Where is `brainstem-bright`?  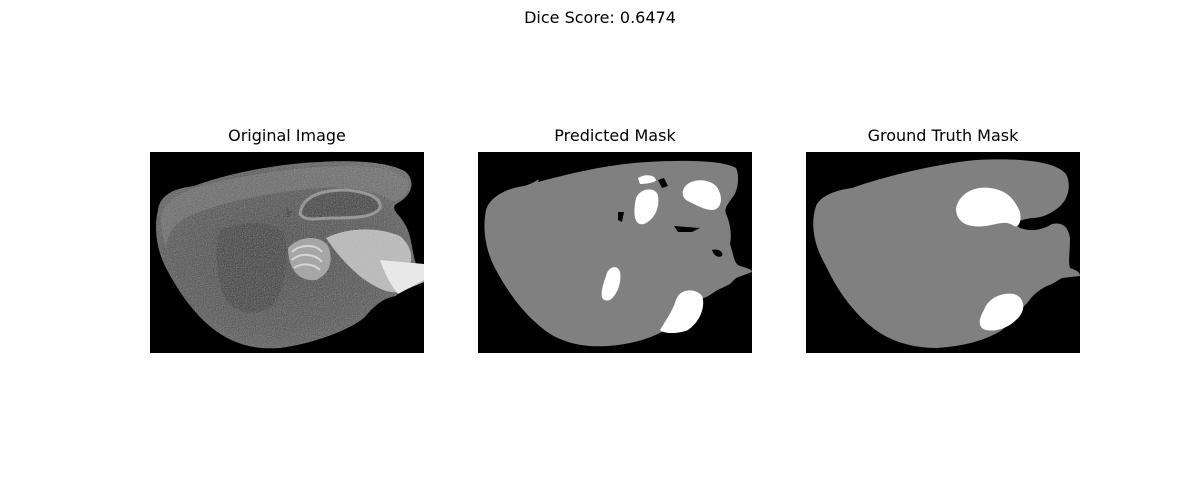
brainstem-bright is located at coordinates (402, 277).